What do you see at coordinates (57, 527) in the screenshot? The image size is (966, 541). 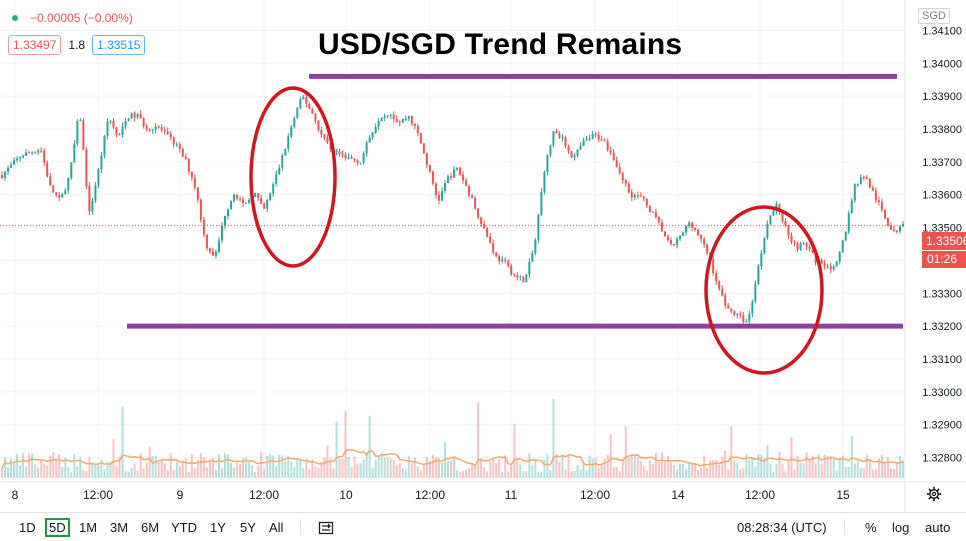 I see `range-5d: 5D` at bounding box center [57, 527].